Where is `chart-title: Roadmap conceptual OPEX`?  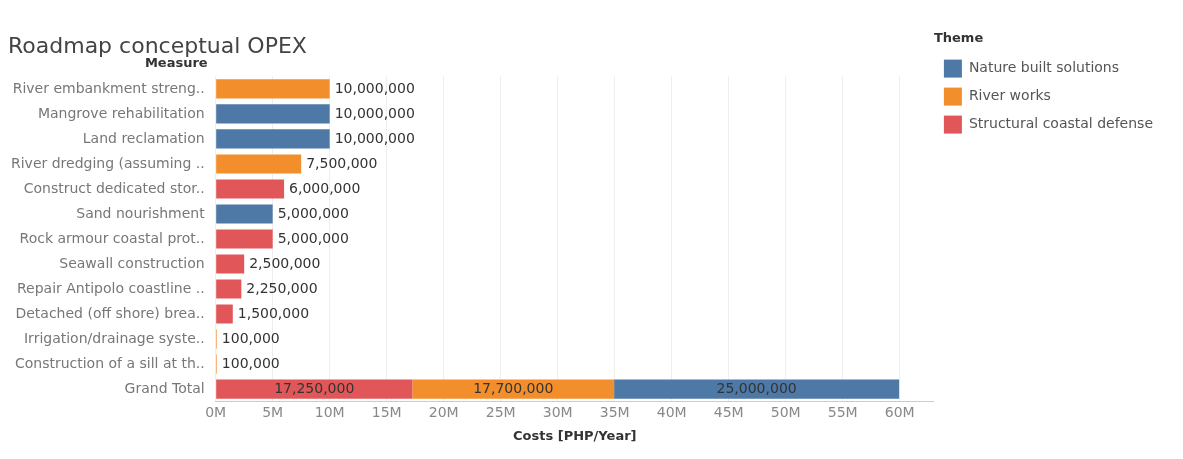 chart-title: Roadmap conceptual OPEX is located at coordinates (157, 45).